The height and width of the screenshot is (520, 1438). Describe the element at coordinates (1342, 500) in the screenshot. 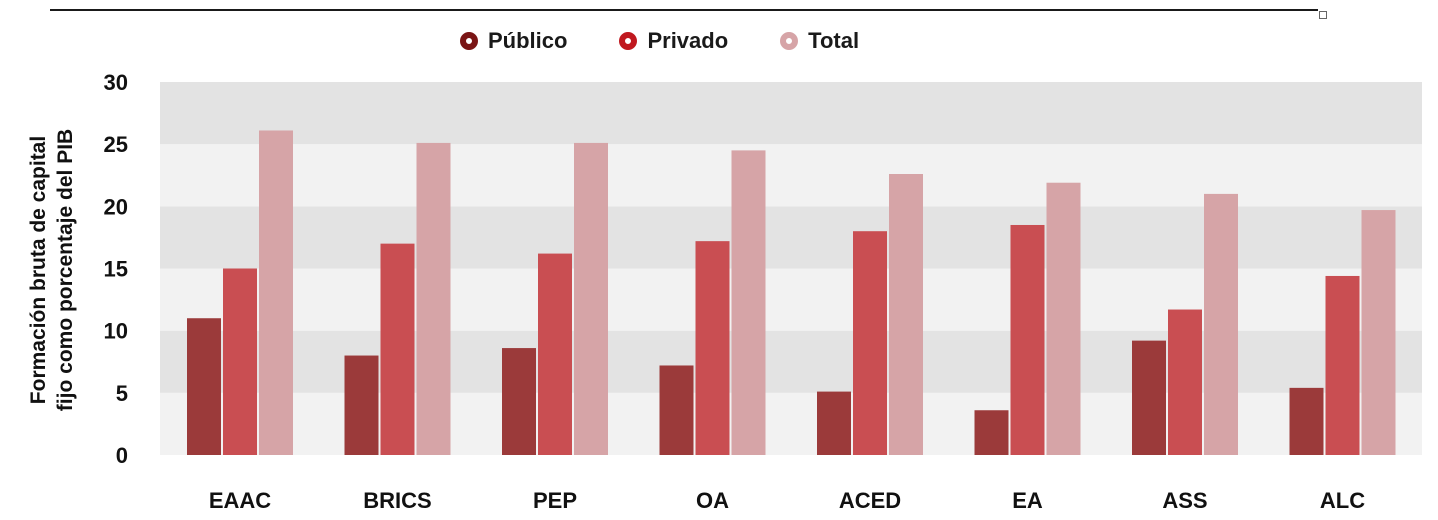

I see `x-category-label: ALC` at that location.